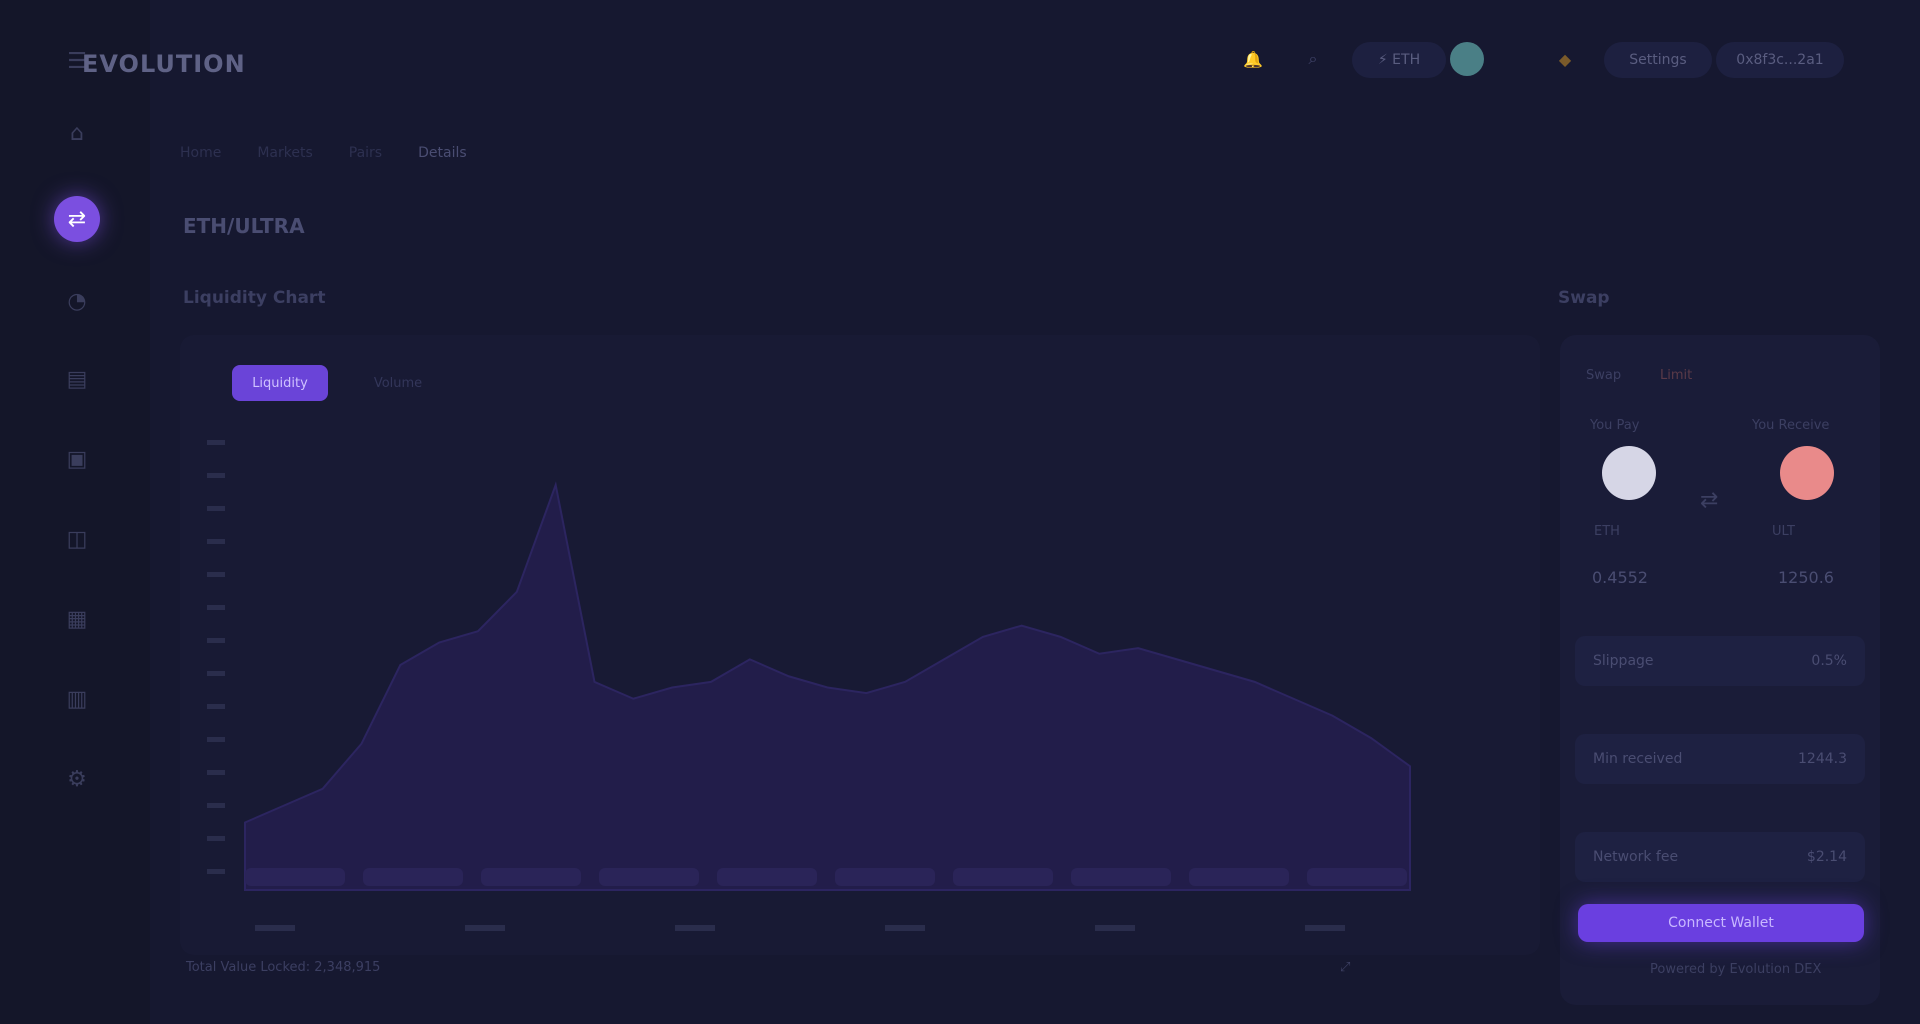  What do you see at coordinates (77, 379) in the screenshot?
I see `chart-icon: ▤` at bounding box center [77, 379].